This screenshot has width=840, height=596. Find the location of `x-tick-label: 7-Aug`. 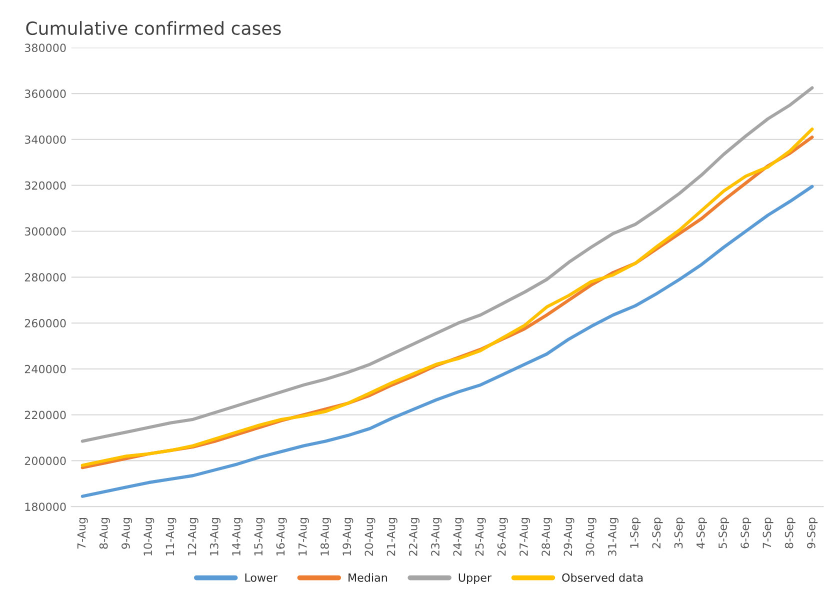

x-tick-label: 7-Aug is located at coordinates (82, 533).